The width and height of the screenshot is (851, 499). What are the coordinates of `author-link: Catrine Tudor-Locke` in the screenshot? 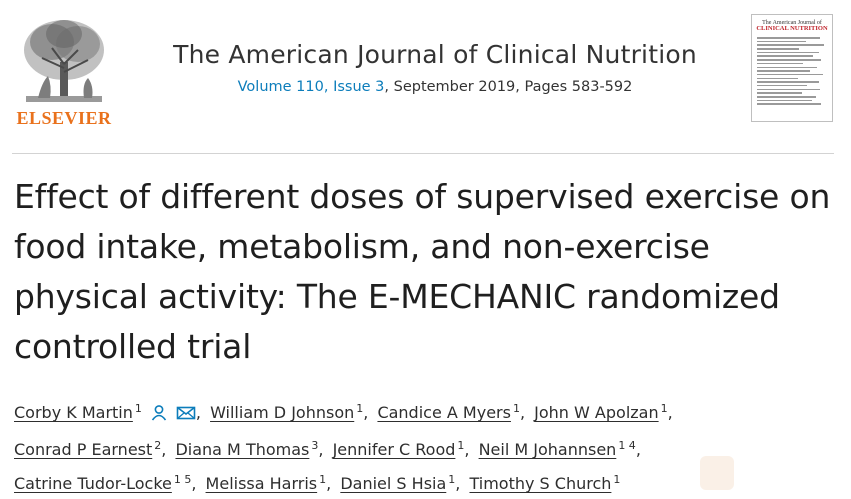 It's located at (93, 483).